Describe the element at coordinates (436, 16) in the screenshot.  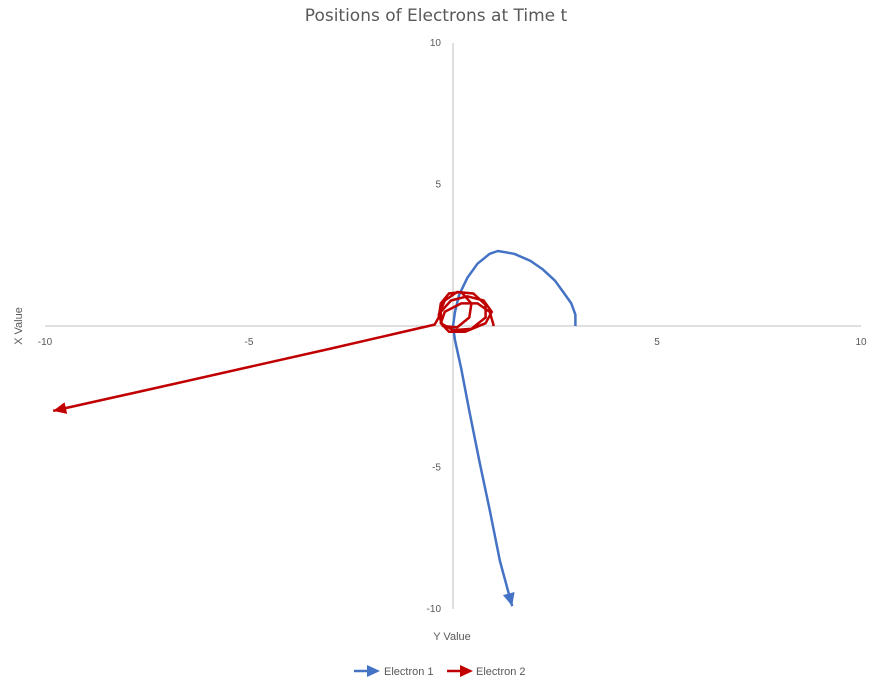
I see `chart-title: Positions of Electrons at Time t` at that location.